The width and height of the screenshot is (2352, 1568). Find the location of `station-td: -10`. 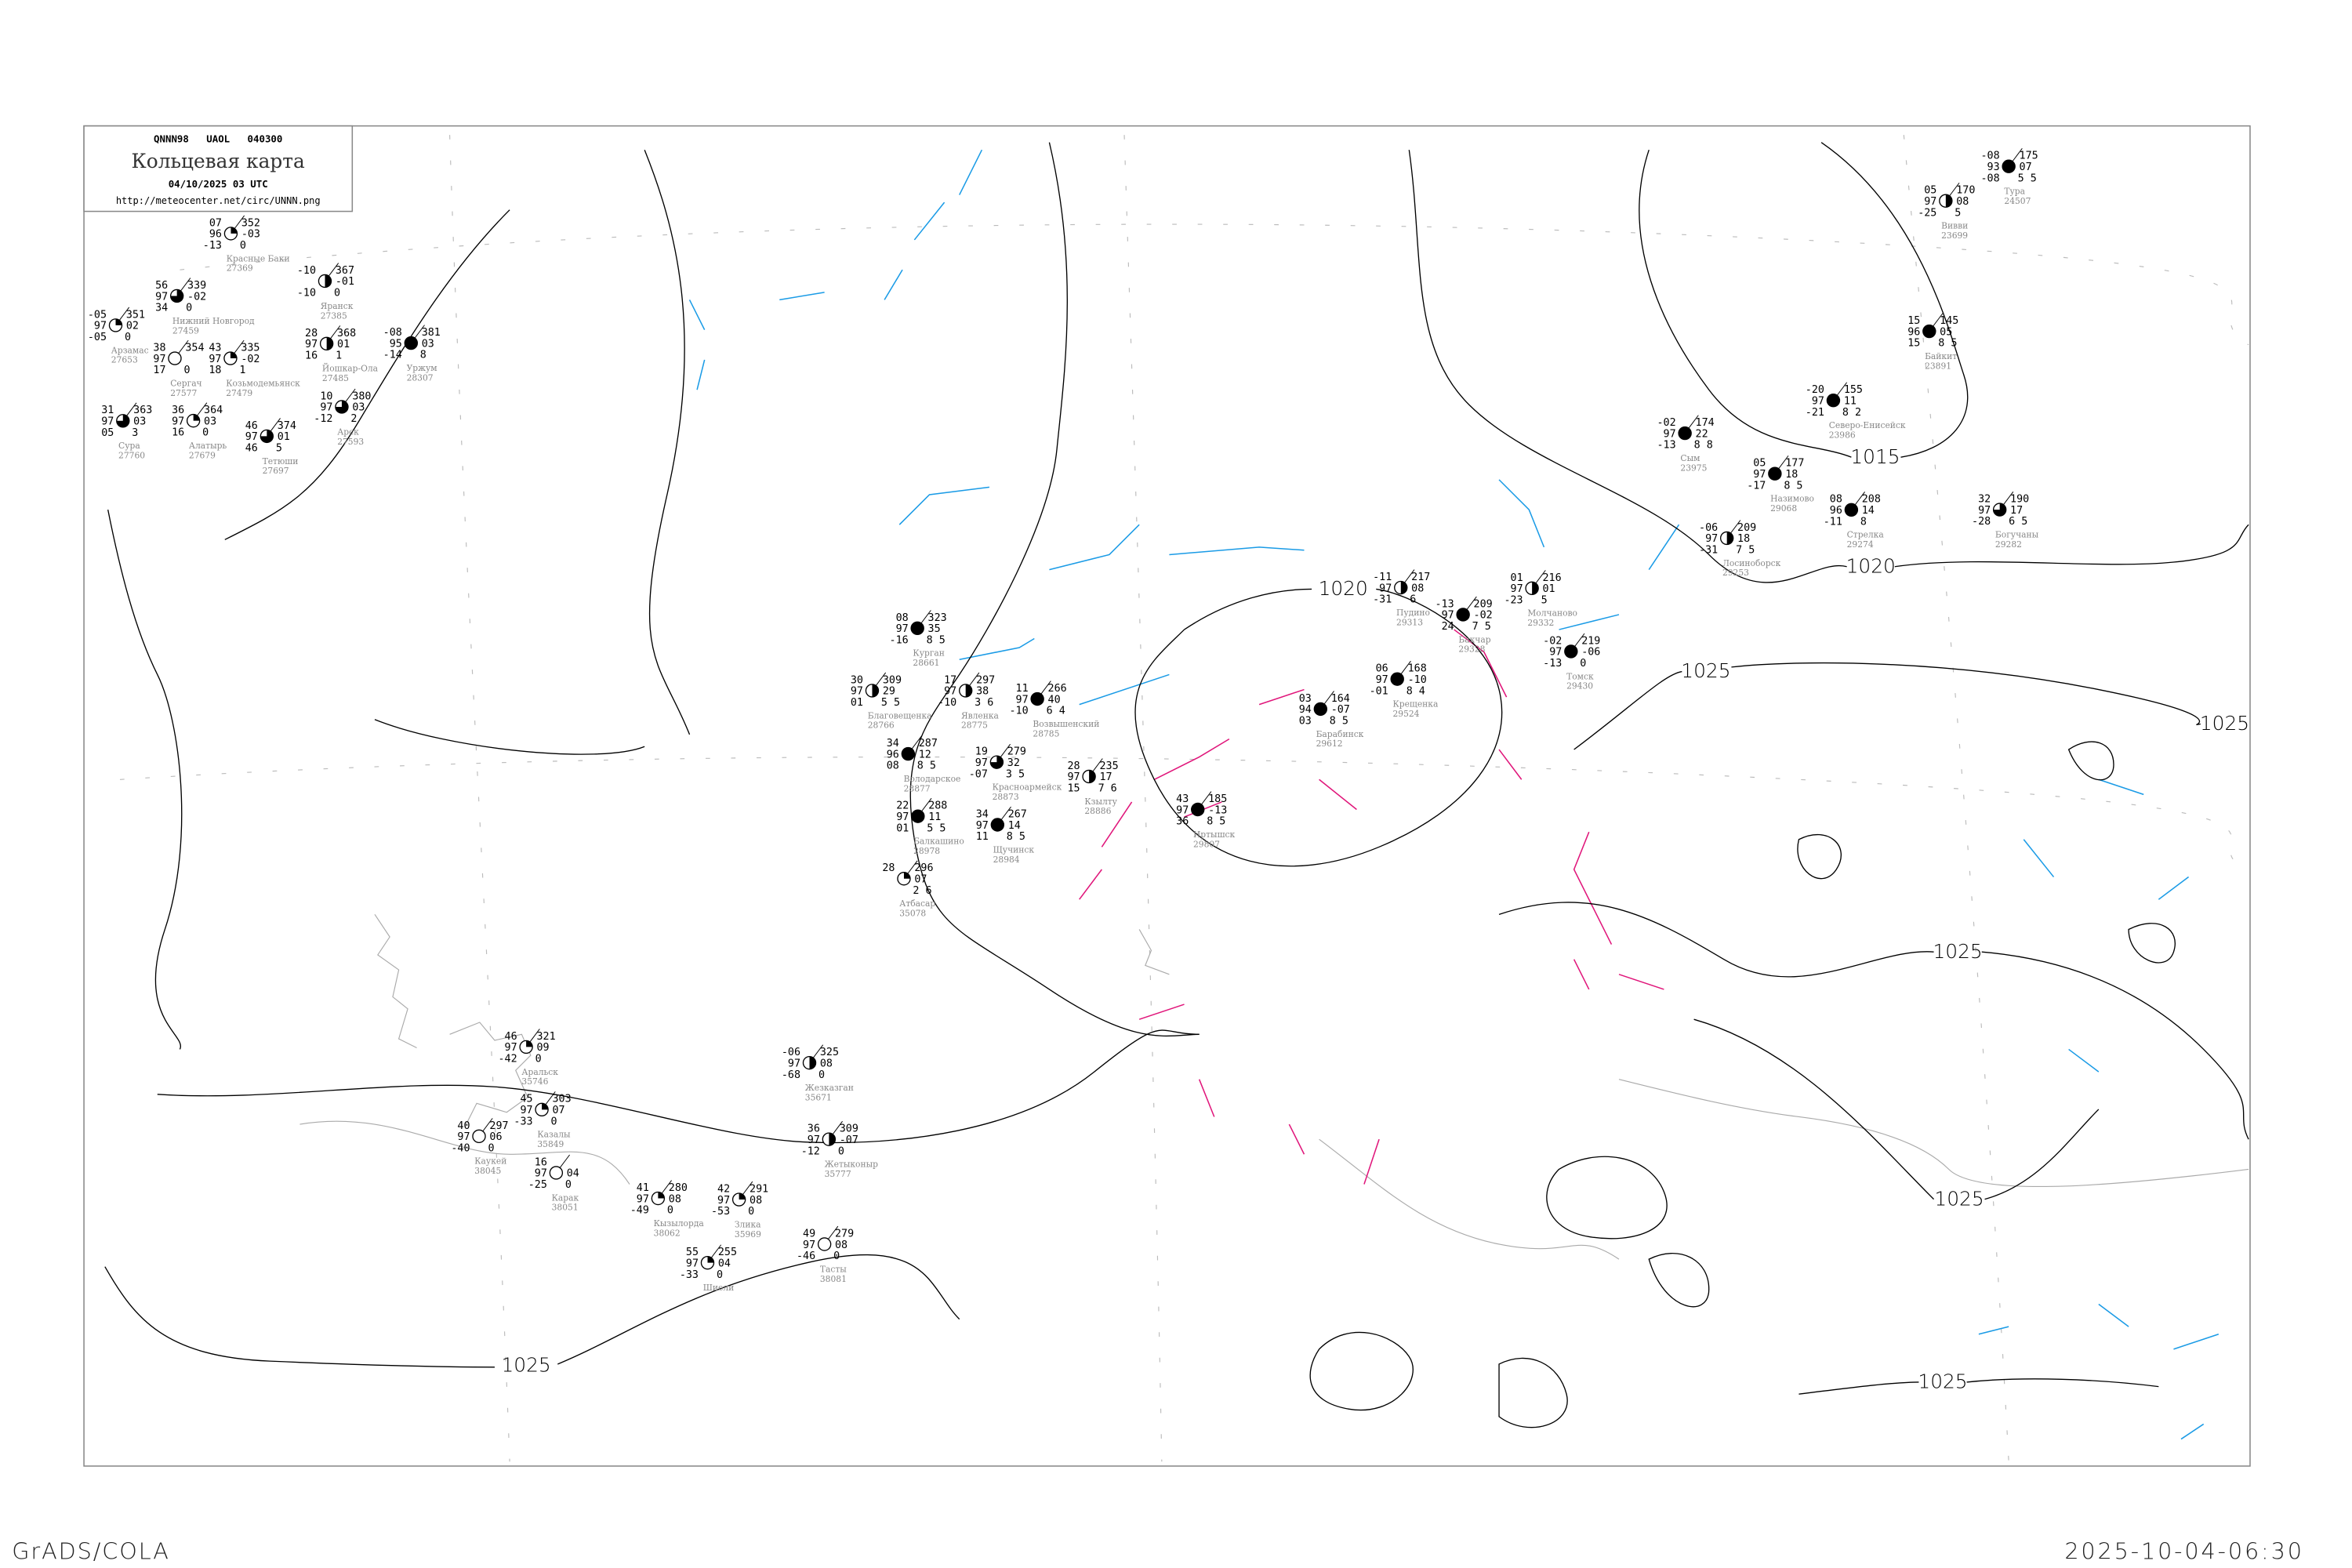

station-td: -10 is located at coordinates (947, 703).